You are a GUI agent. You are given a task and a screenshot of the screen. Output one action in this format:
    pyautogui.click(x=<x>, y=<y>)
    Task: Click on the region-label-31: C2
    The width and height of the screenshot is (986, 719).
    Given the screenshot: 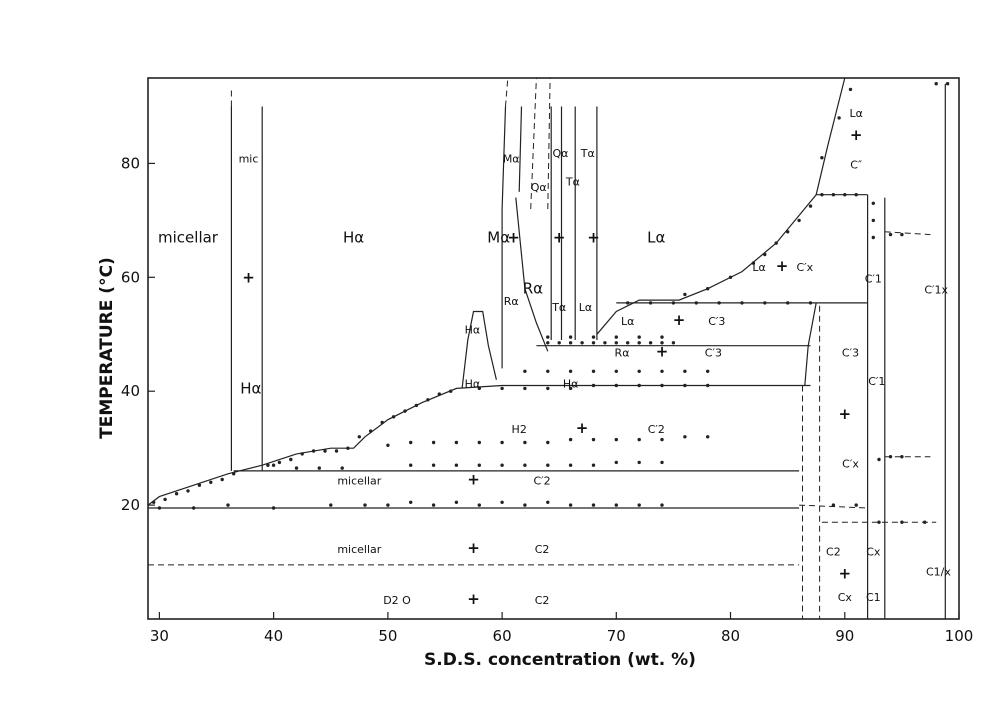 What is the action you would take?
    pyautogui.click(x=542, y=549)
    